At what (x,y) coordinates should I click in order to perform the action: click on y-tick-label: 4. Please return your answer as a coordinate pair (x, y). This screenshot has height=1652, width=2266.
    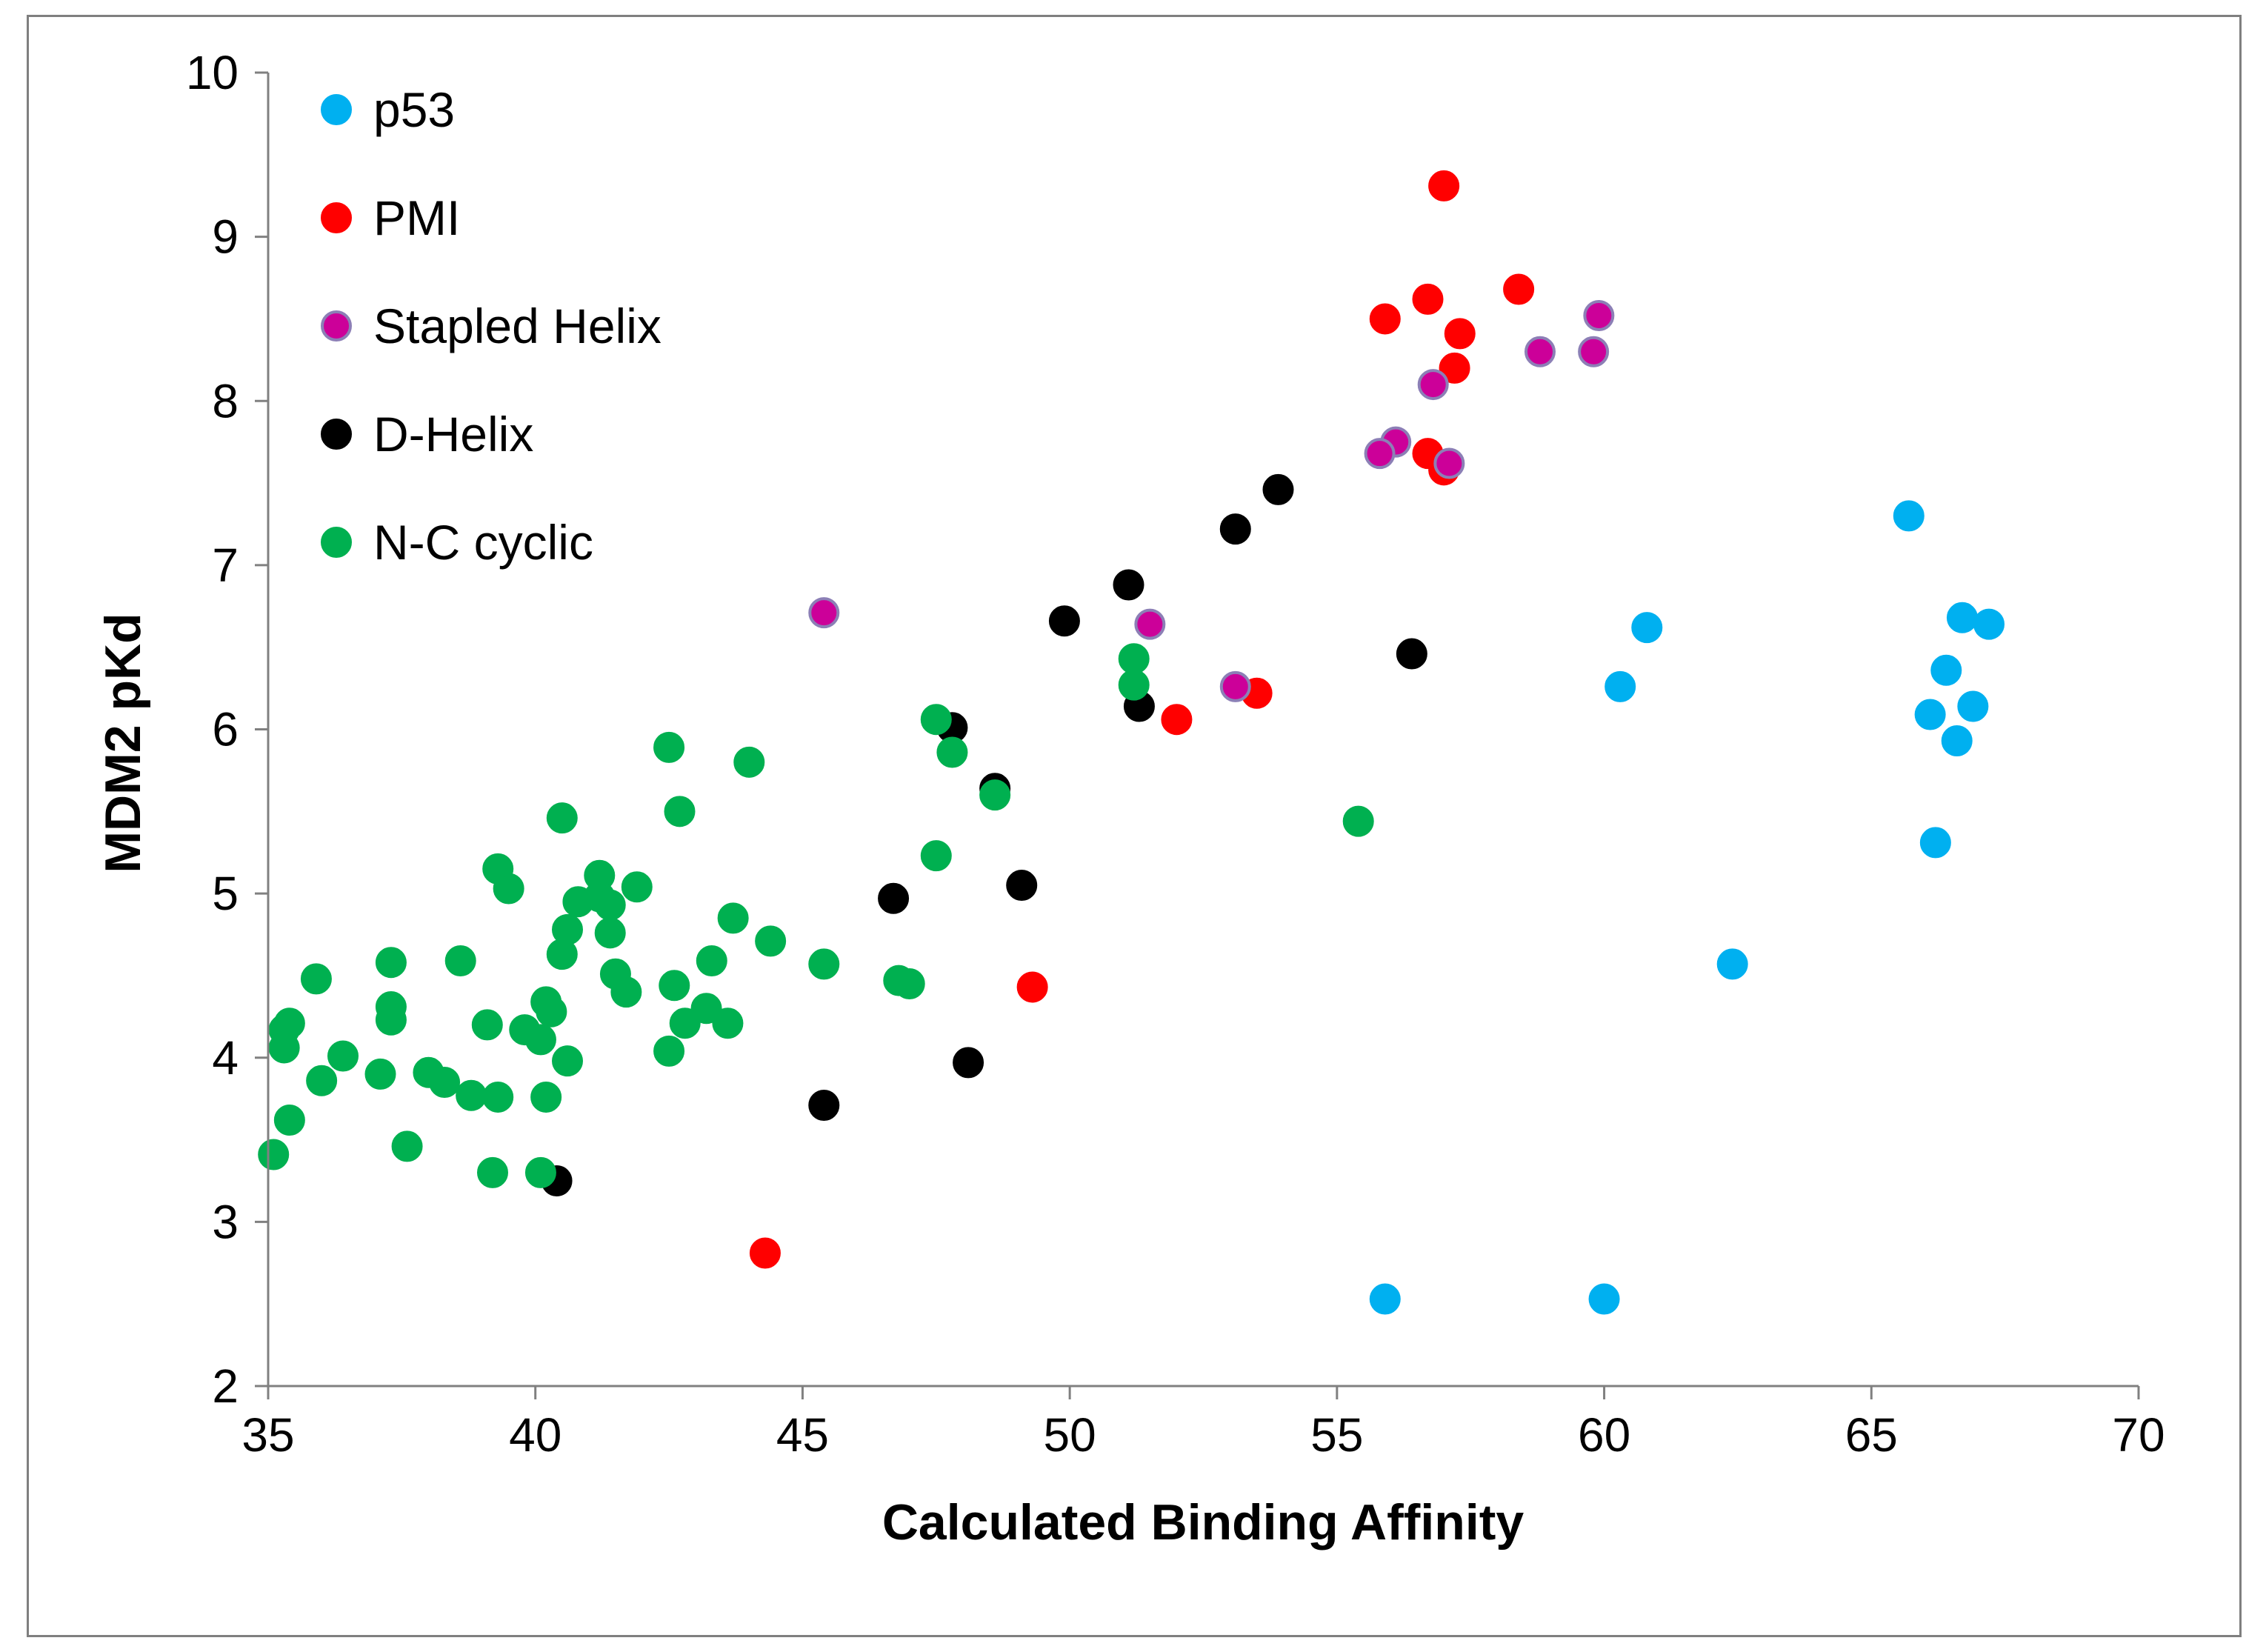
    Looking at the image, I should click on (225, 1058).